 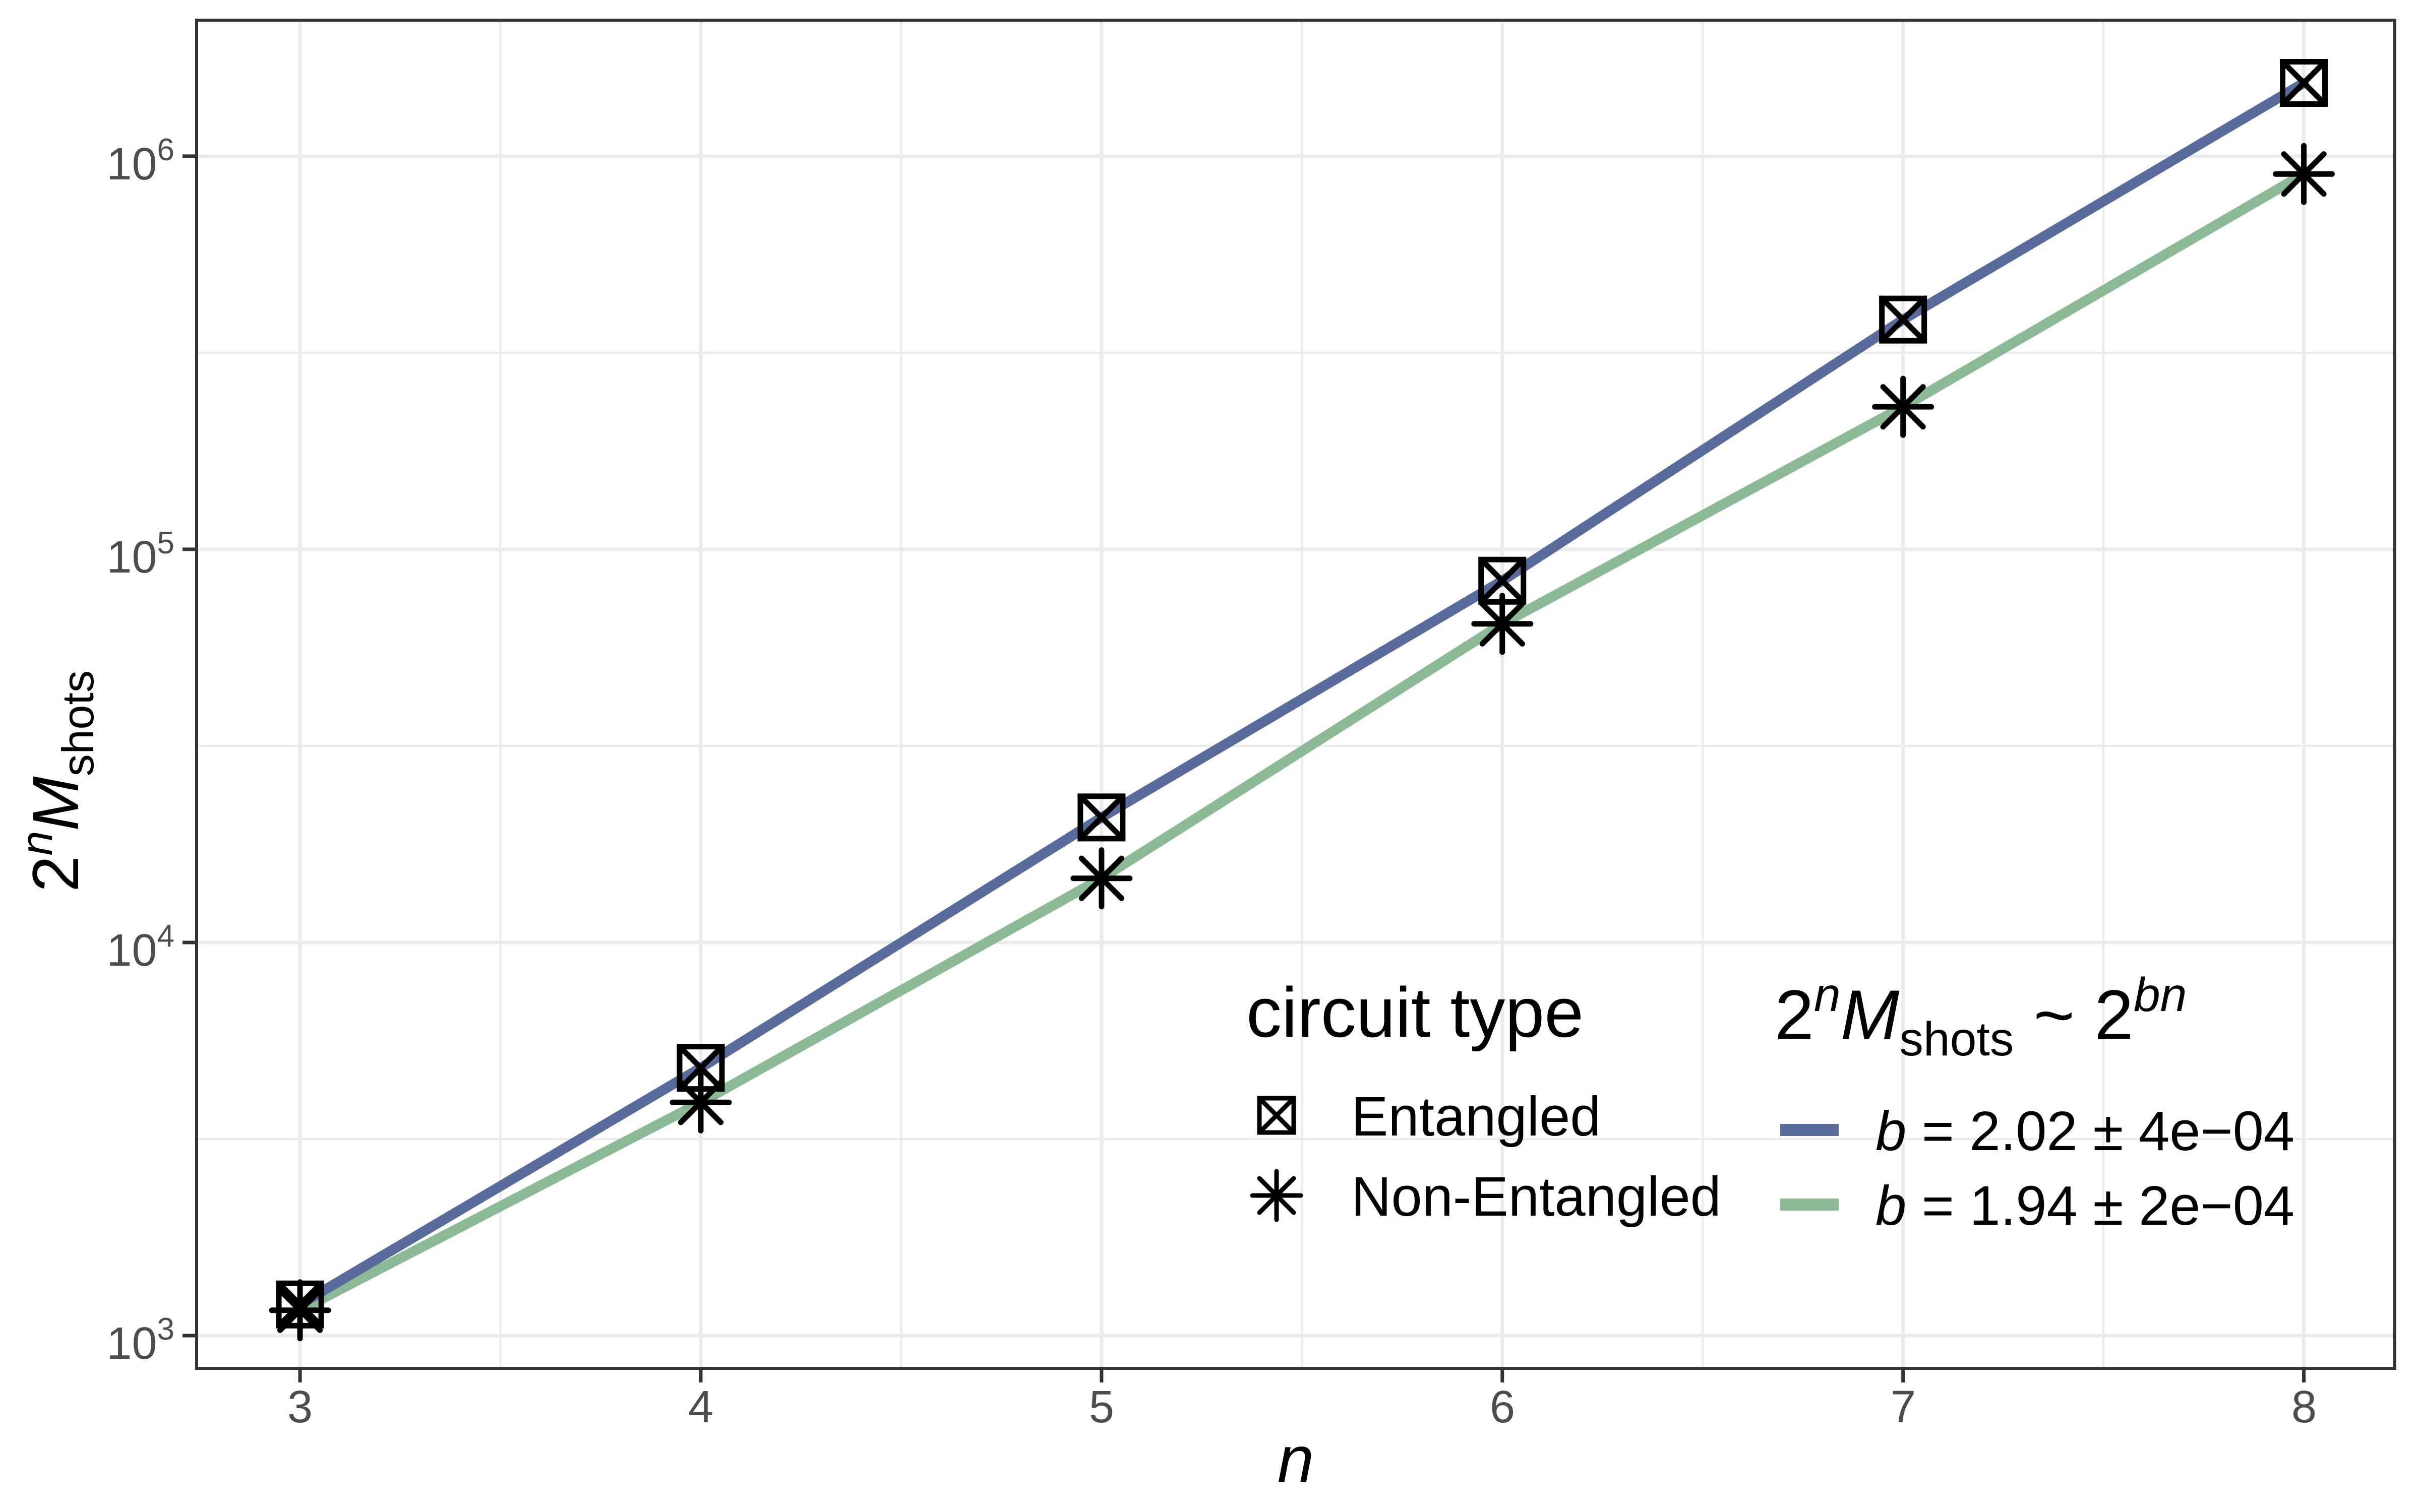 What do you see at coordinates (140, 161) in the screenshot?
I see `y-tick-label-1e6: 10⁶` at bounding box center [140, 161].